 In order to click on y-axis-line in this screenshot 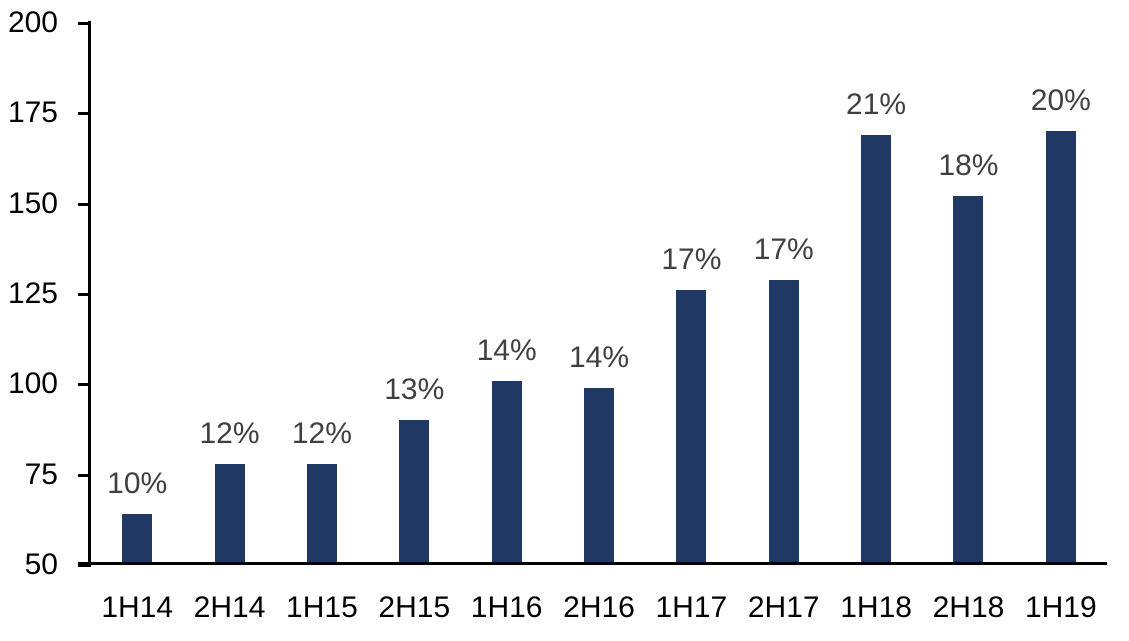, I will do `click(89, 293)`.